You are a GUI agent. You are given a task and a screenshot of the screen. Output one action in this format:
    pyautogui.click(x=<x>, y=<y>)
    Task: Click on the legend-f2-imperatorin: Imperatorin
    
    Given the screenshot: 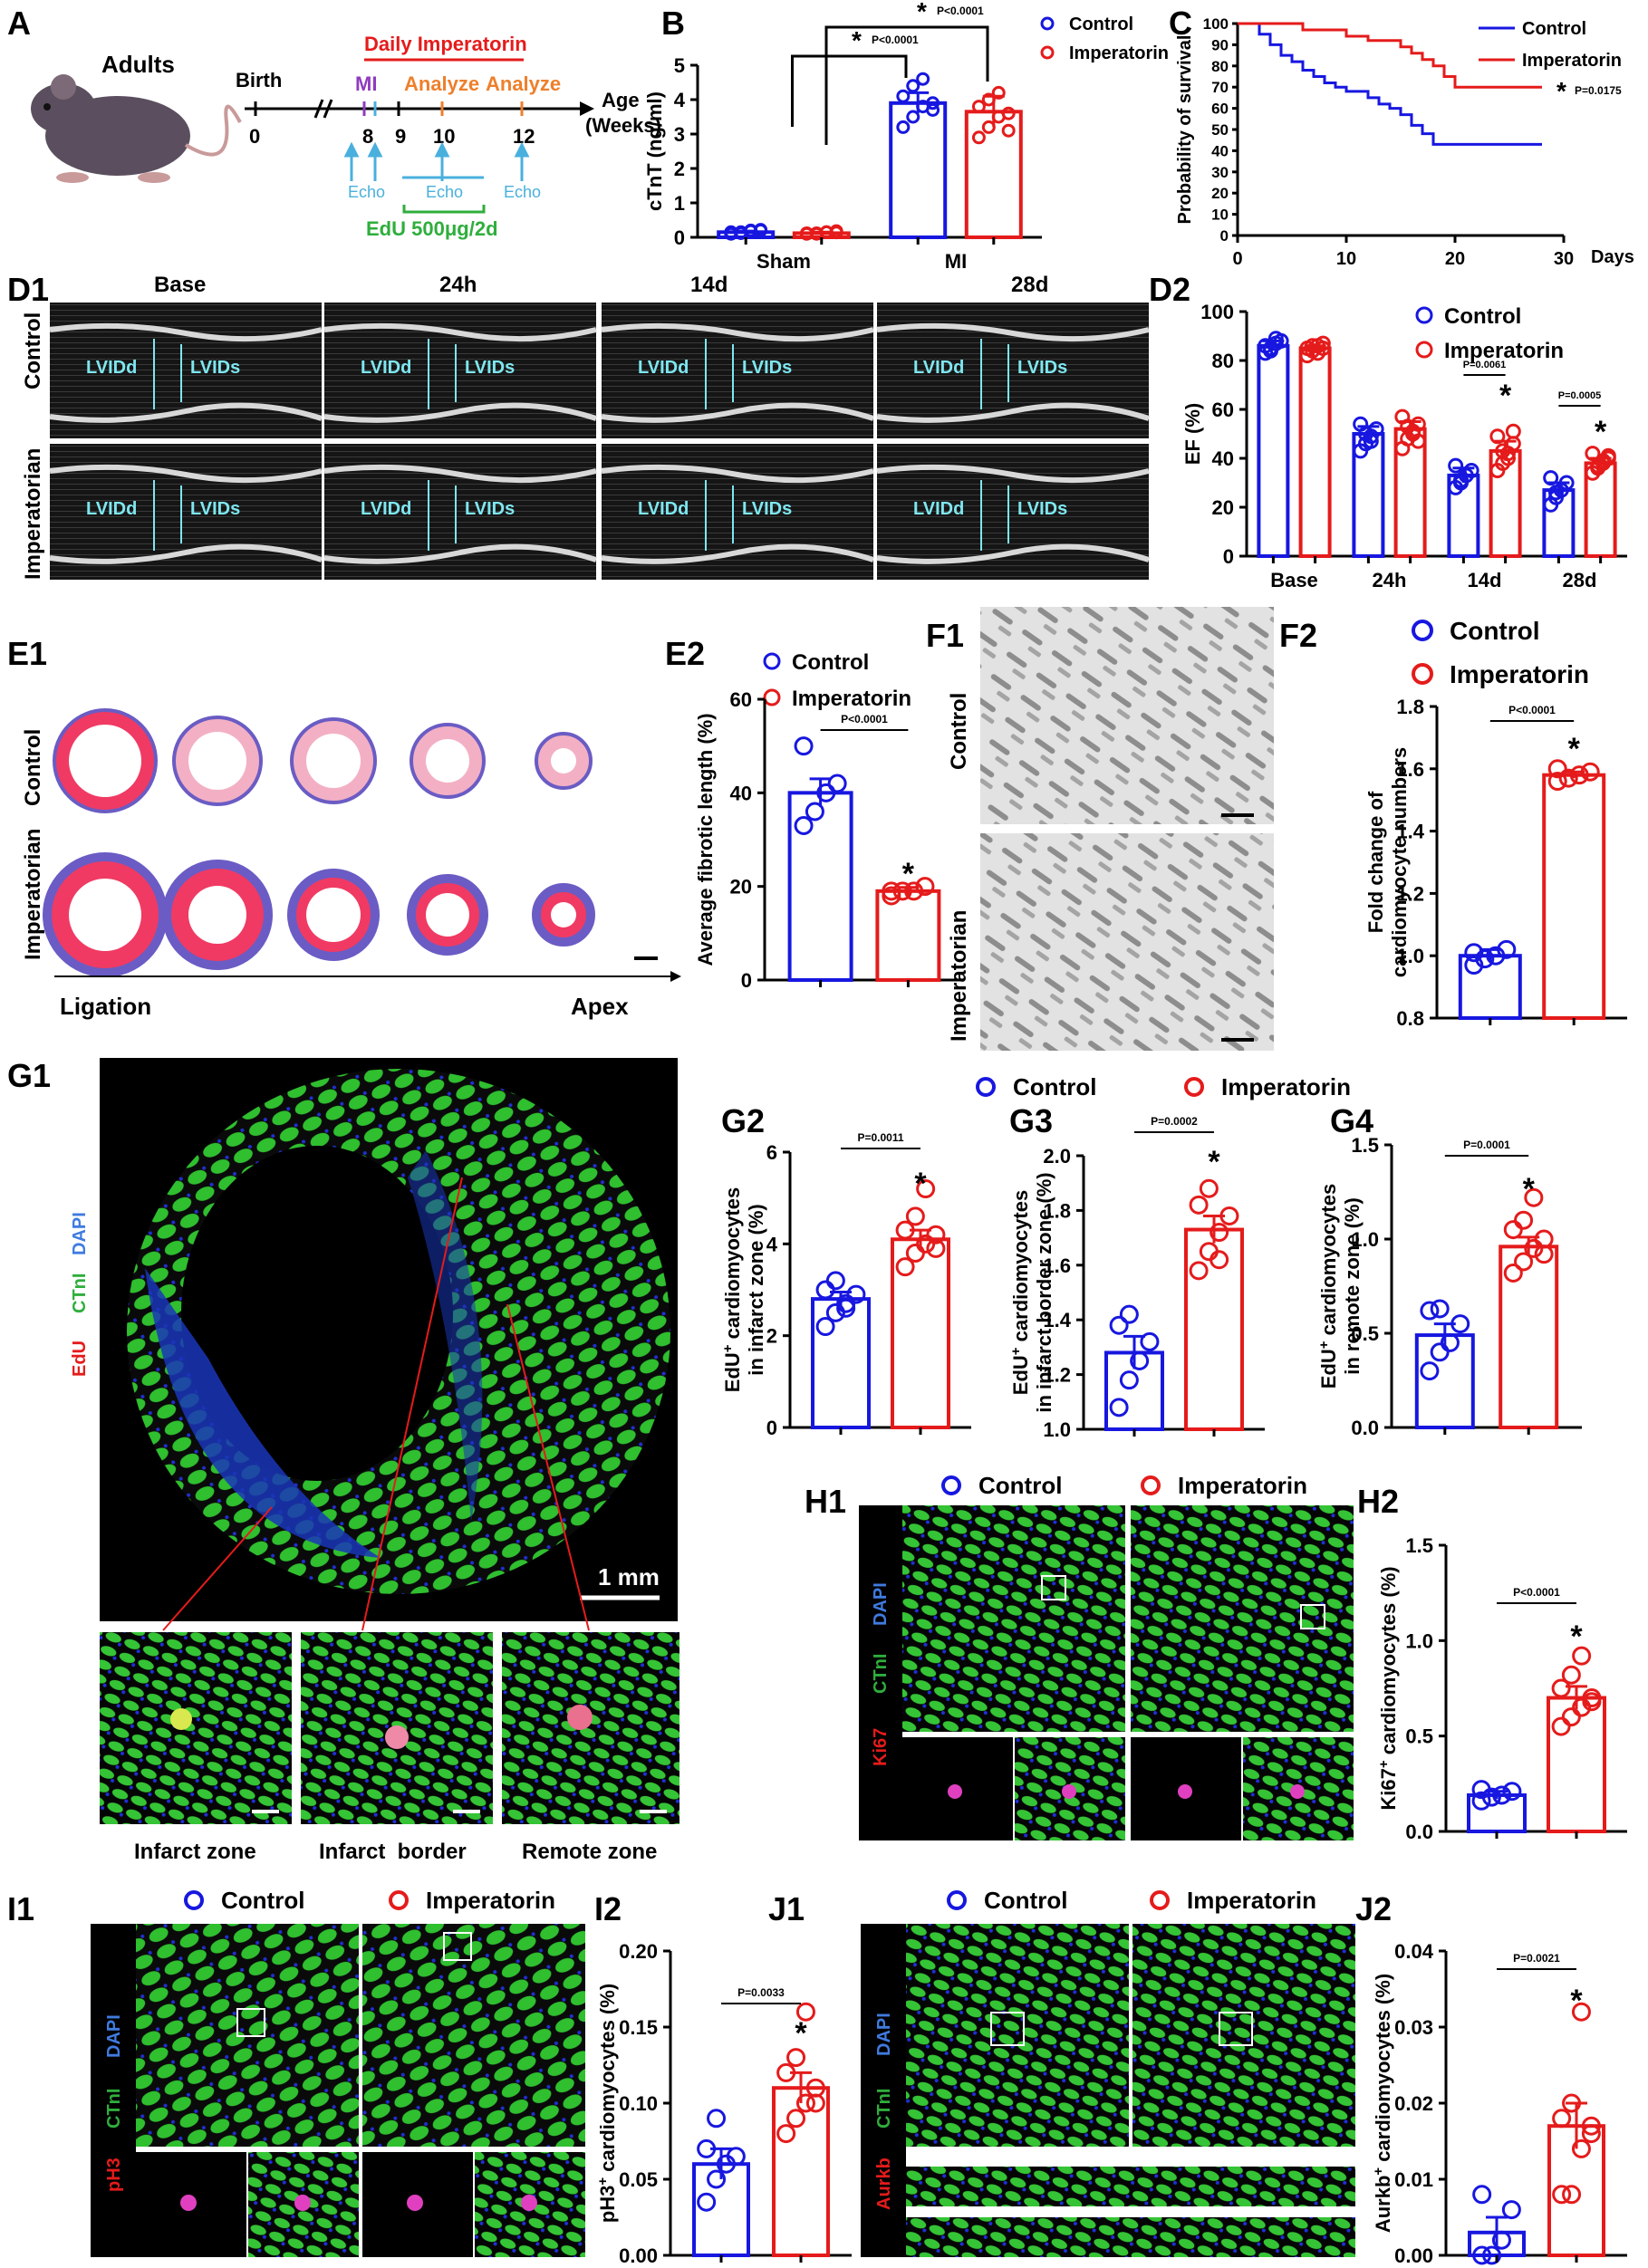 What is the action you would take?
    pyautogui.click(x=1520, y=674)
    